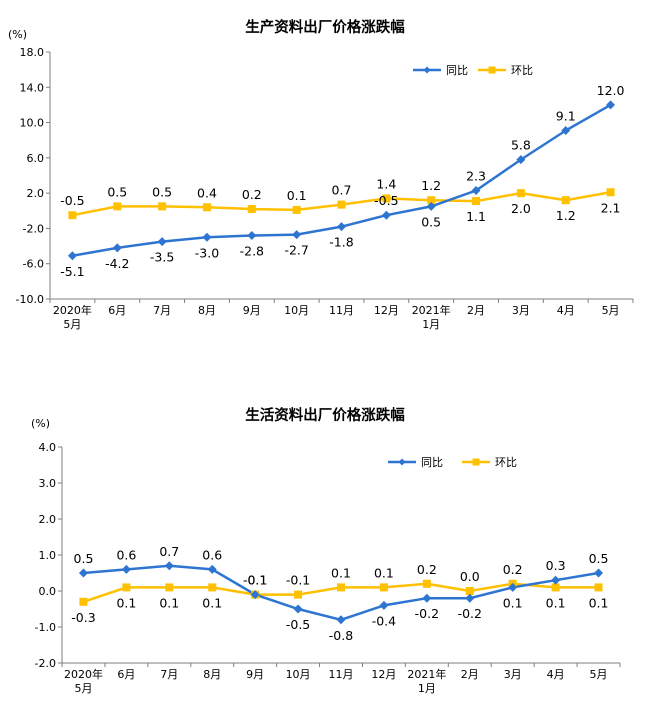  I want to click on data-label-yoy: -3.0, so click(207, 252).